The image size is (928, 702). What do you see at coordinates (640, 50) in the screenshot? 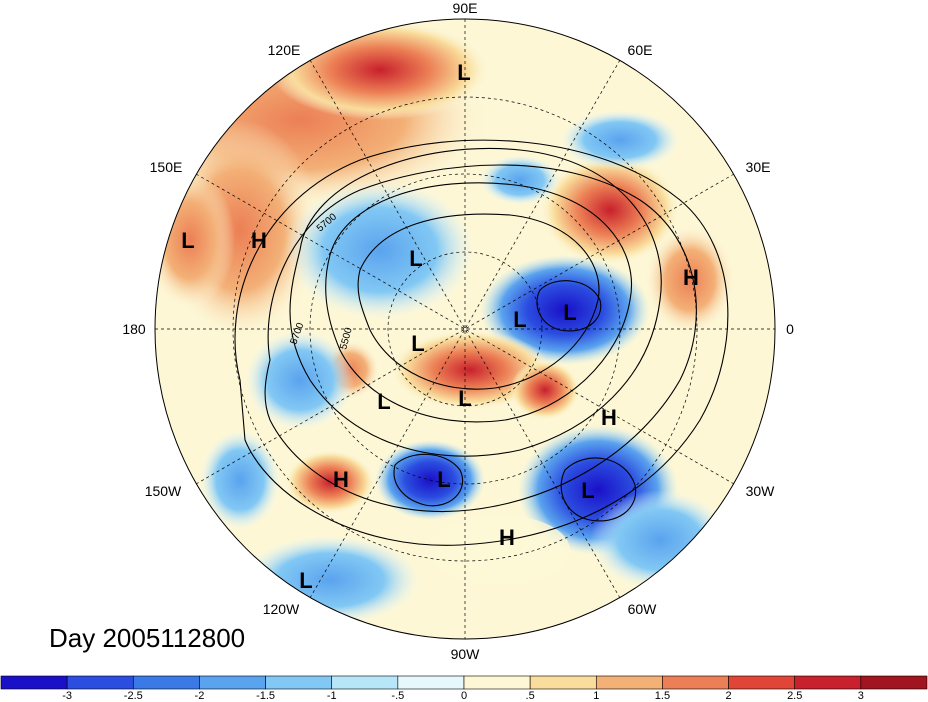
I see `lon-label-60e: 60E` at bounding box center [640, 50].